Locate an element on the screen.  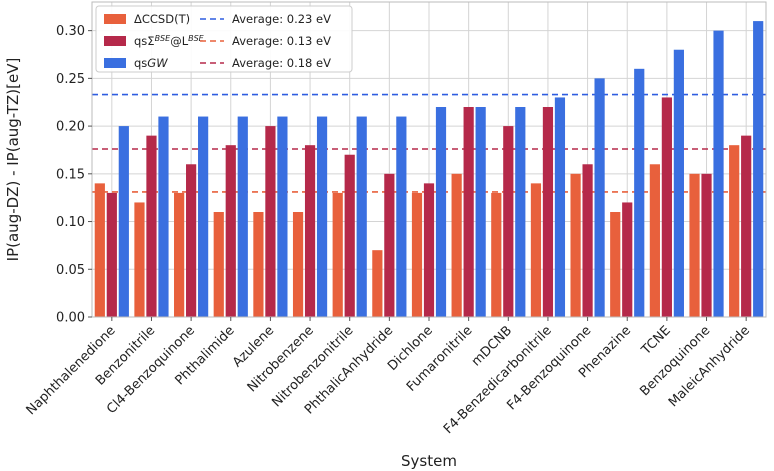
legend-label: qsGW is located at coordinates (151, 63).